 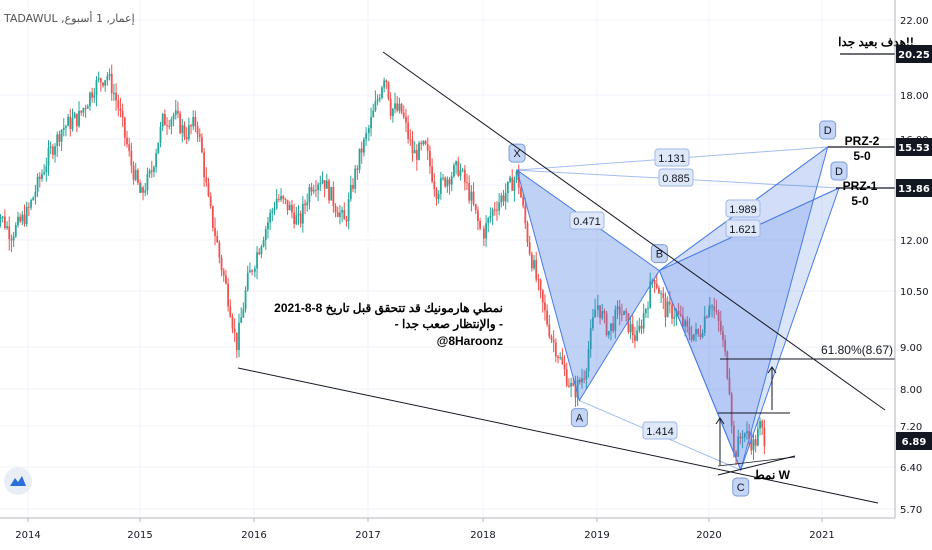 I want to click on x-tick-label: 2018, so click(x=482, y=535).